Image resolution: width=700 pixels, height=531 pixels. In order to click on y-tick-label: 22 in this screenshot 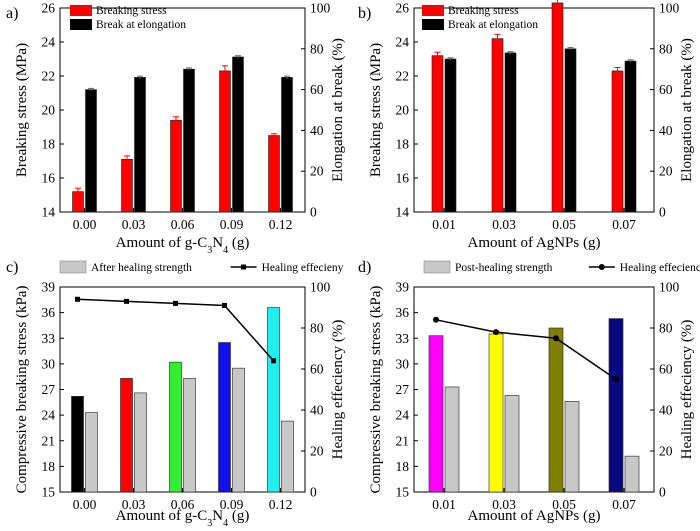, I will do `click(49, 76)`.